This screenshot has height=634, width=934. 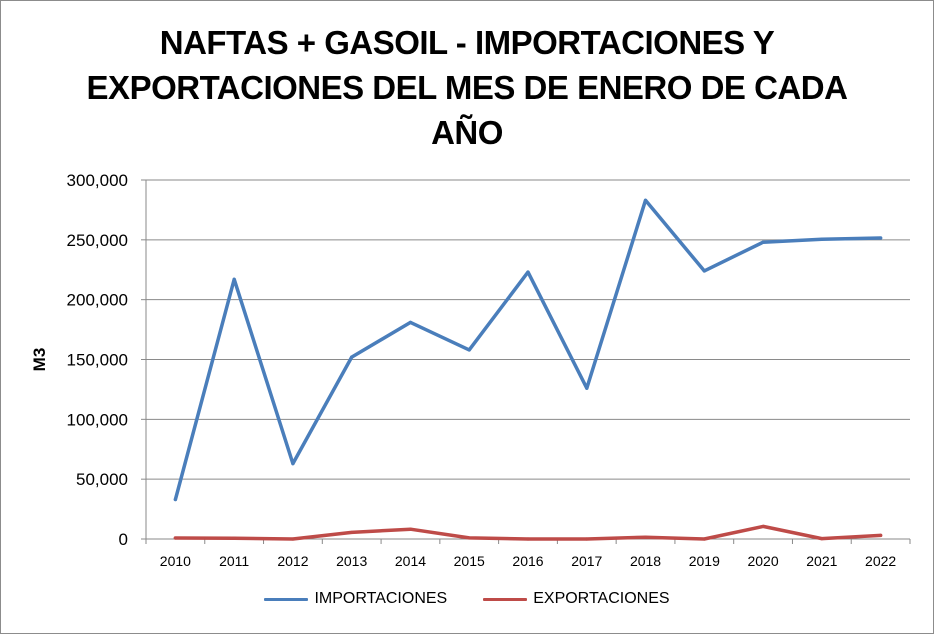 I want to click on chart-title-line-2: EXPORTACIONES DEL MES DE ENERO DE CADA, so click(x=467, y=87).